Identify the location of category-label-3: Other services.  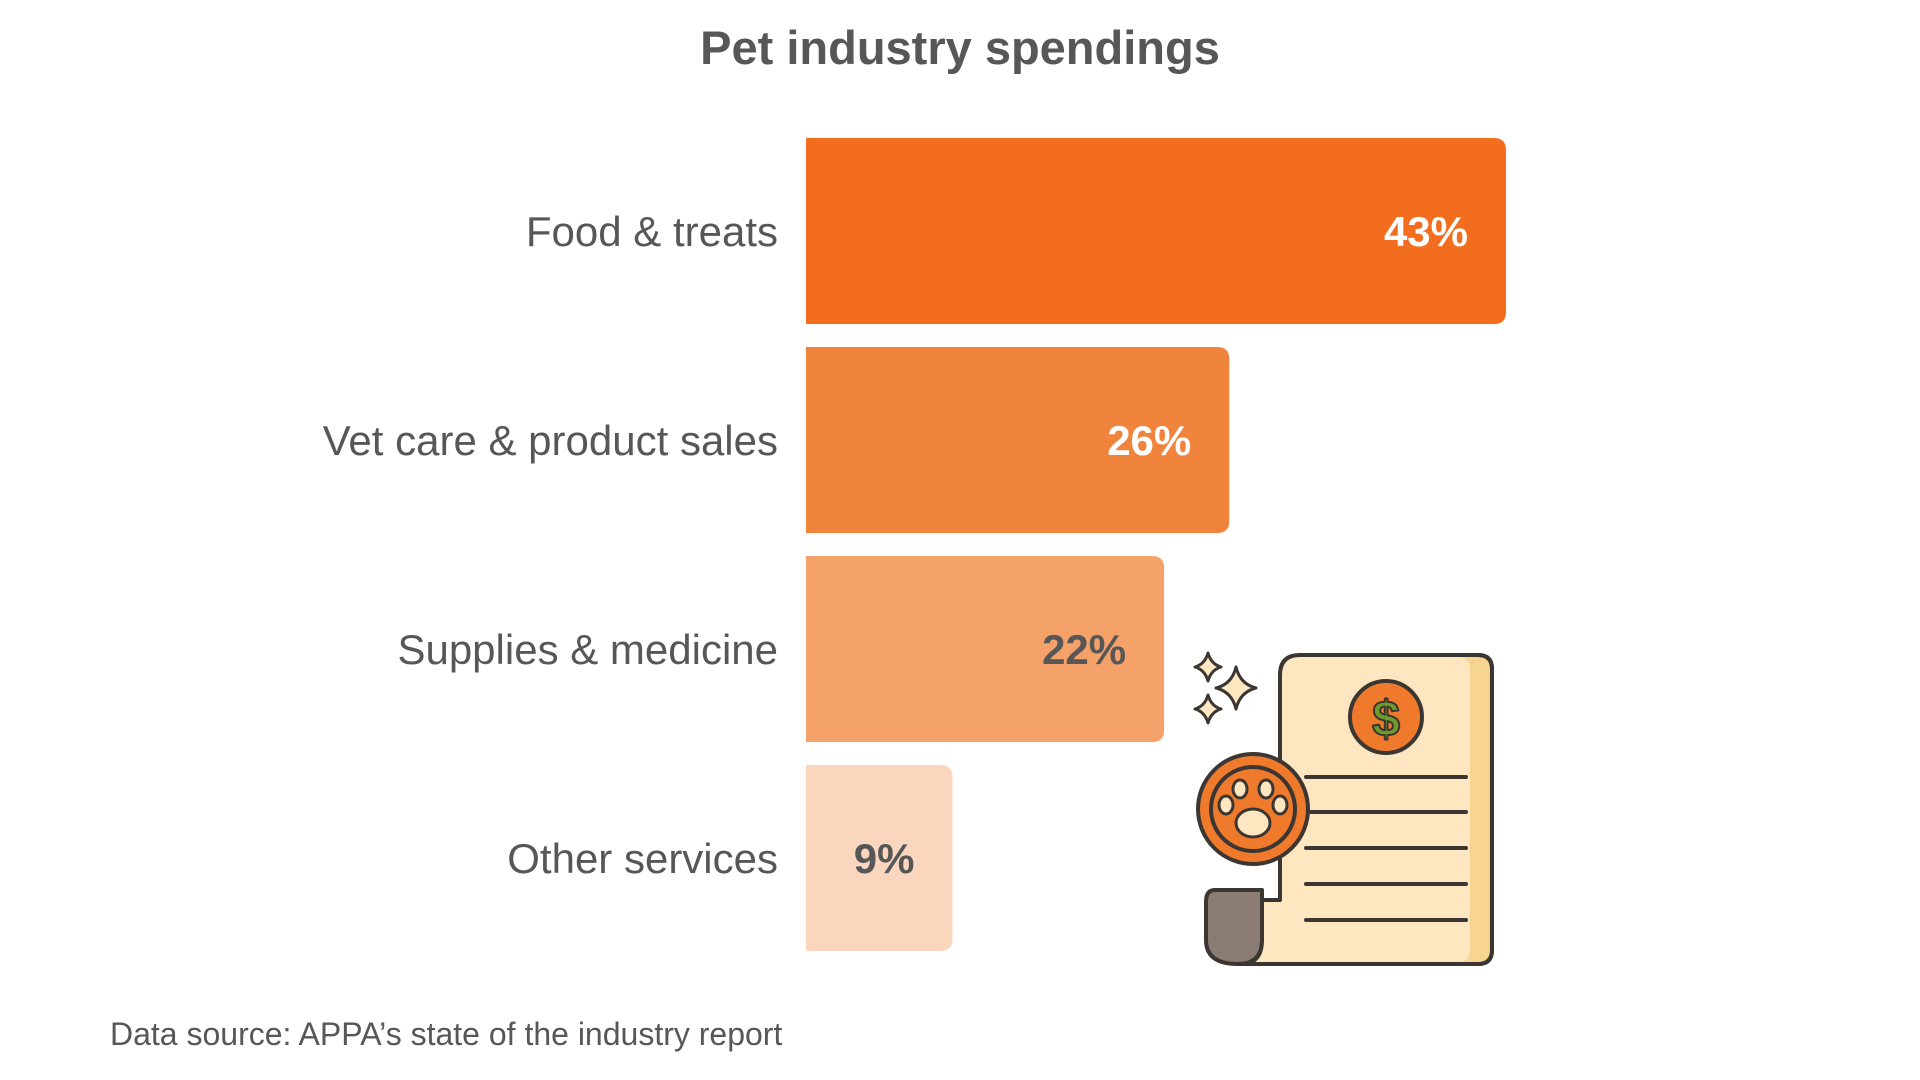
(642, 858).